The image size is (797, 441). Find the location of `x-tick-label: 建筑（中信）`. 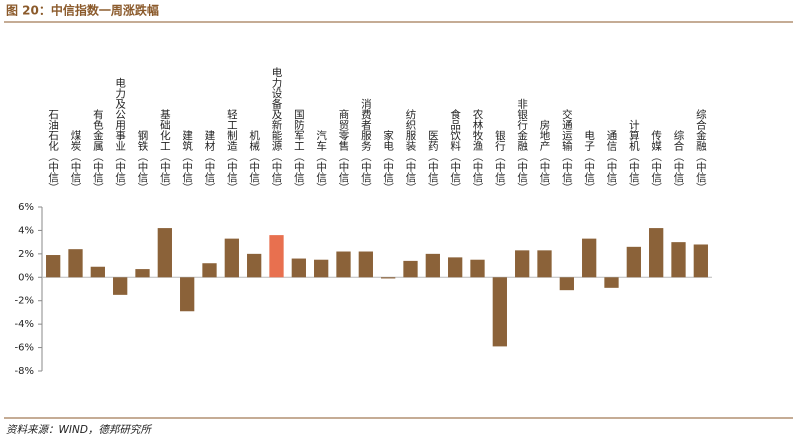

x-tick-label: 建筑（中信） is located at coordinates (187, 161).